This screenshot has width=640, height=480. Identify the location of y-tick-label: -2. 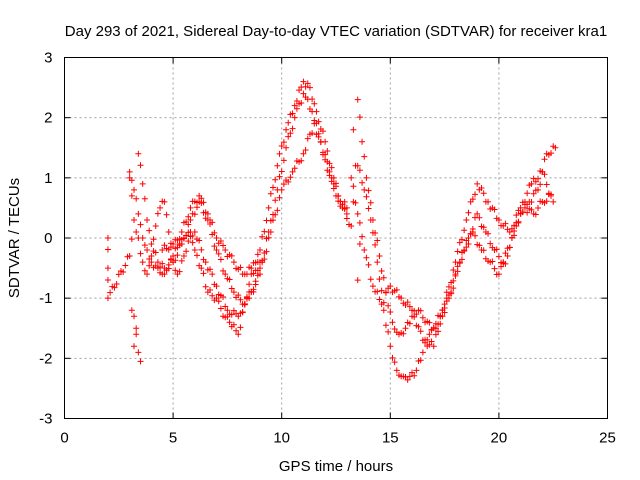
(45, 358).